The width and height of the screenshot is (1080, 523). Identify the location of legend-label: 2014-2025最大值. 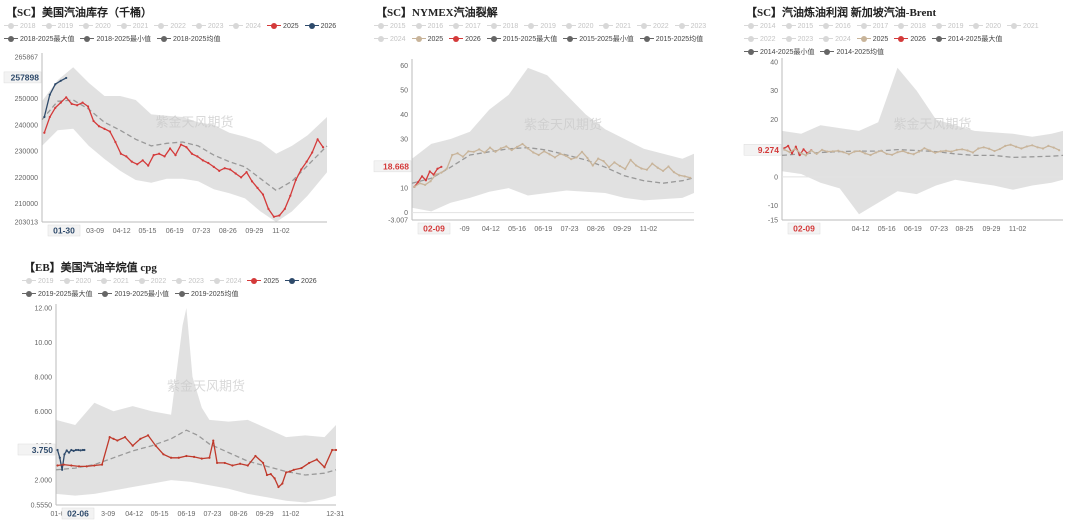
(975, 39).